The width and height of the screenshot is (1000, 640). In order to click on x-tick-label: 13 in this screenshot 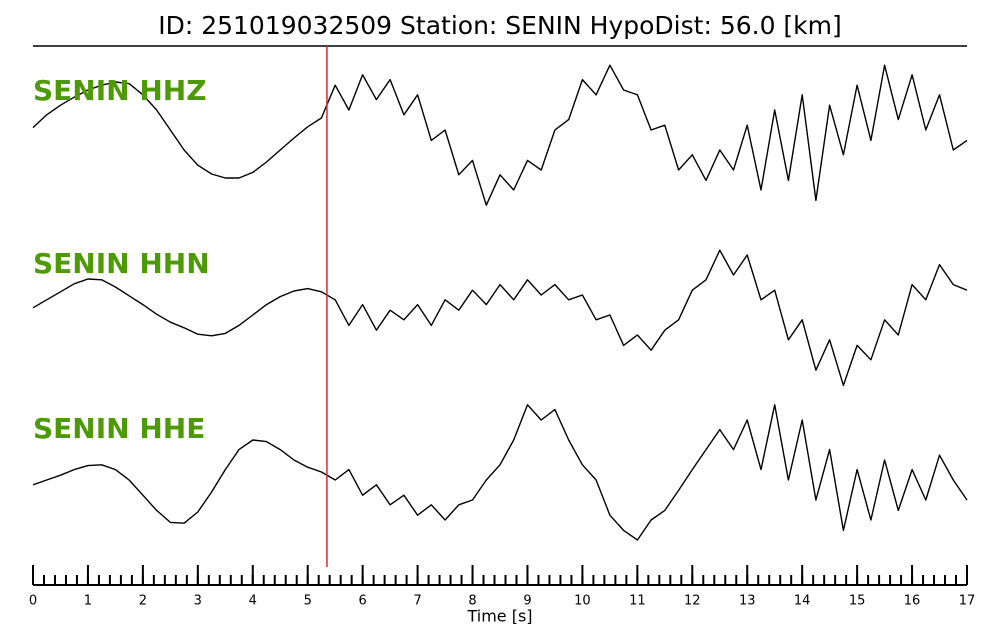, I will do `click(747, 601)`.